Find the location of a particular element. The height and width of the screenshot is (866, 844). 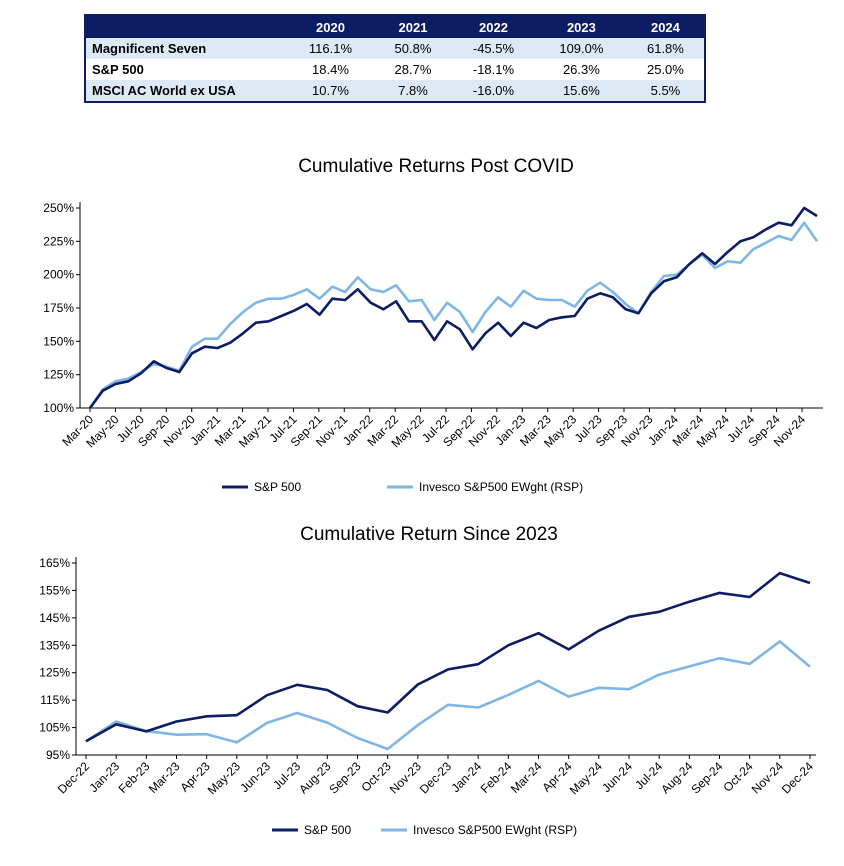

x-tick-label: Feb-23 is located at coordinates (134, 777).